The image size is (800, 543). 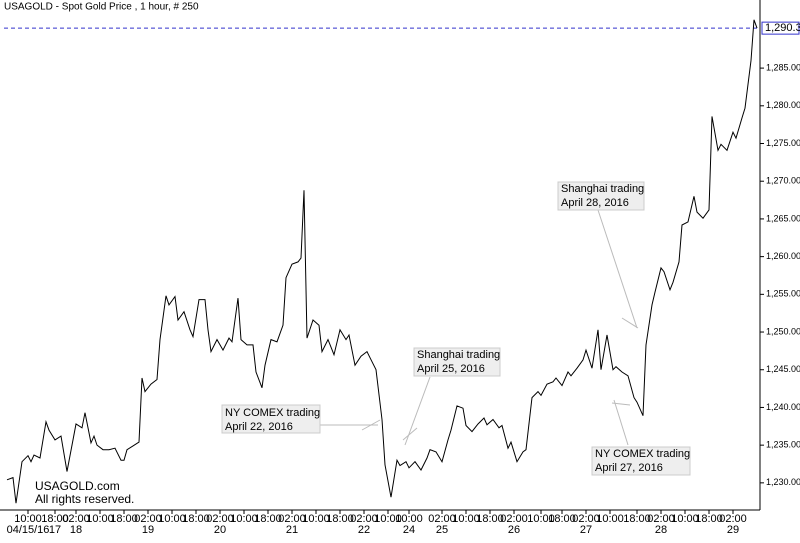 What do you see at coordinates (629, 468) in the screenshot?
I see `annotation-text: April 27, 2016` at bounding box center [629, 468].